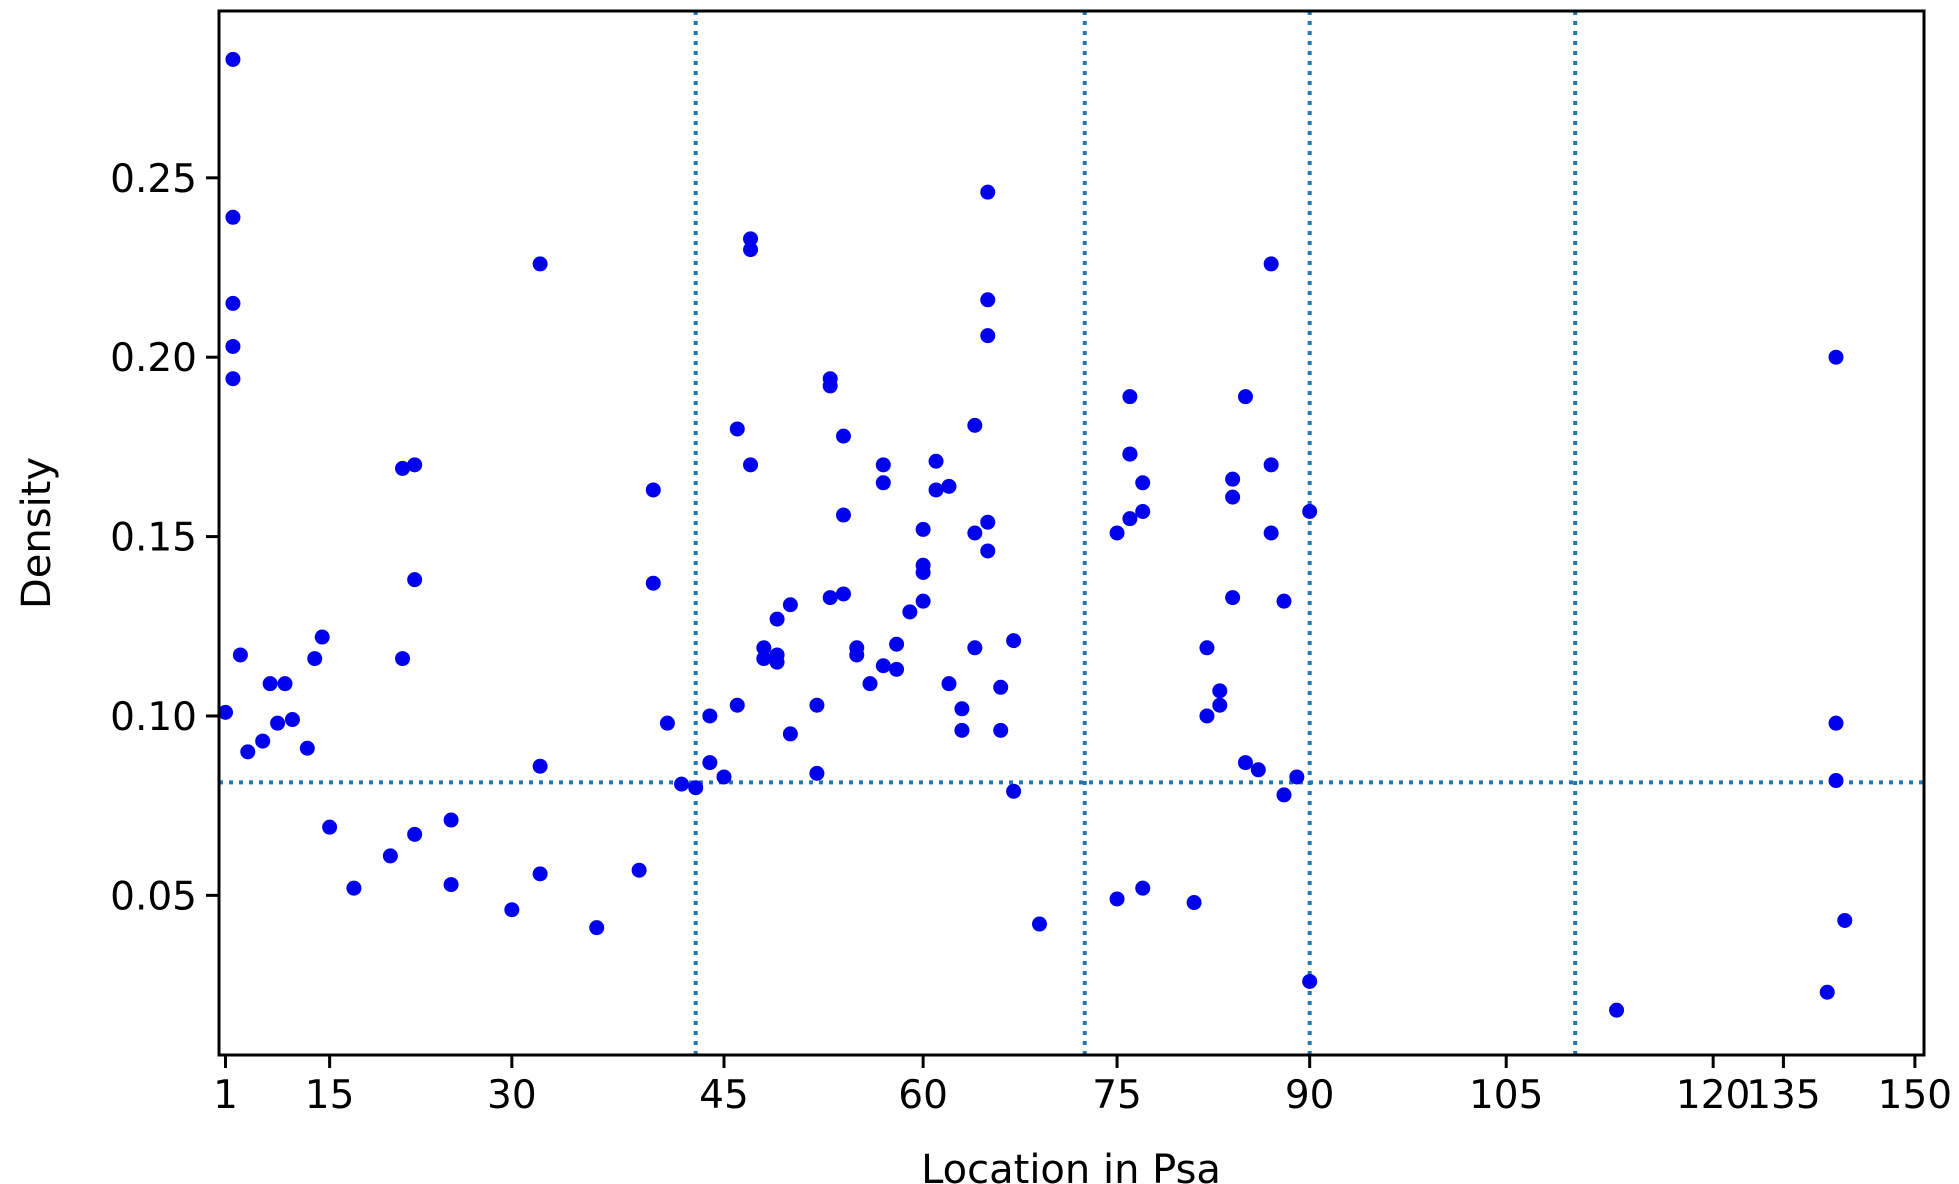 Image resolution: width=1959 pixels, height=1184 pixels. I want to click on y-tick-label: 0.20, so click(153, 358).